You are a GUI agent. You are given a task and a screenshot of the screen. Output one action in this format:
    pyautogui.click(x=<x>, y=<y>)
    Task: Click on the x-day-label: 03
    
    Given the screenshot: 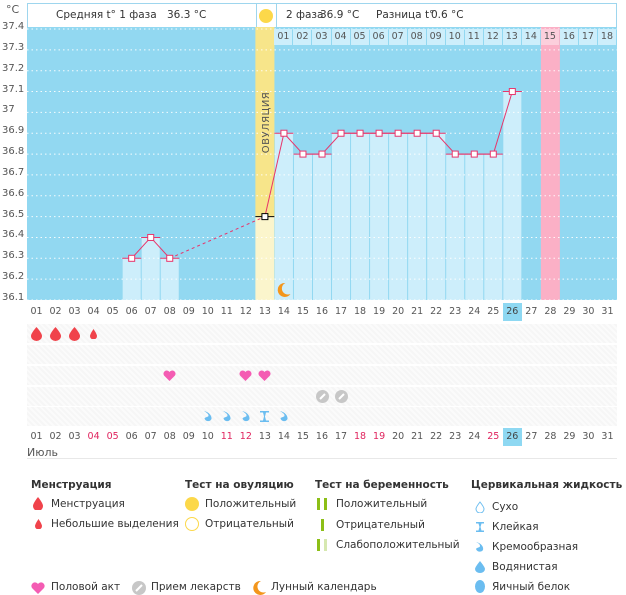 What is the action you would take?
    pyautogui.click(x=74, y=436)
    